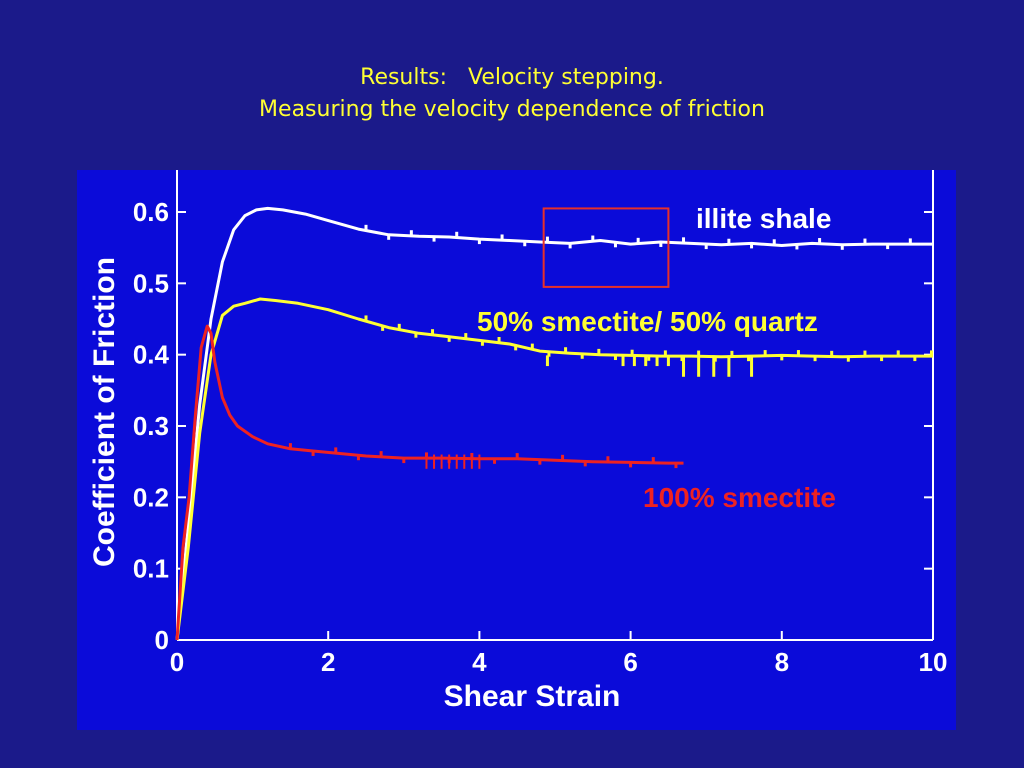 Image resolution: width=1024 pixels, height=768 pixels. I want to click on y-tick-label: 0.6, so click(151, 212).